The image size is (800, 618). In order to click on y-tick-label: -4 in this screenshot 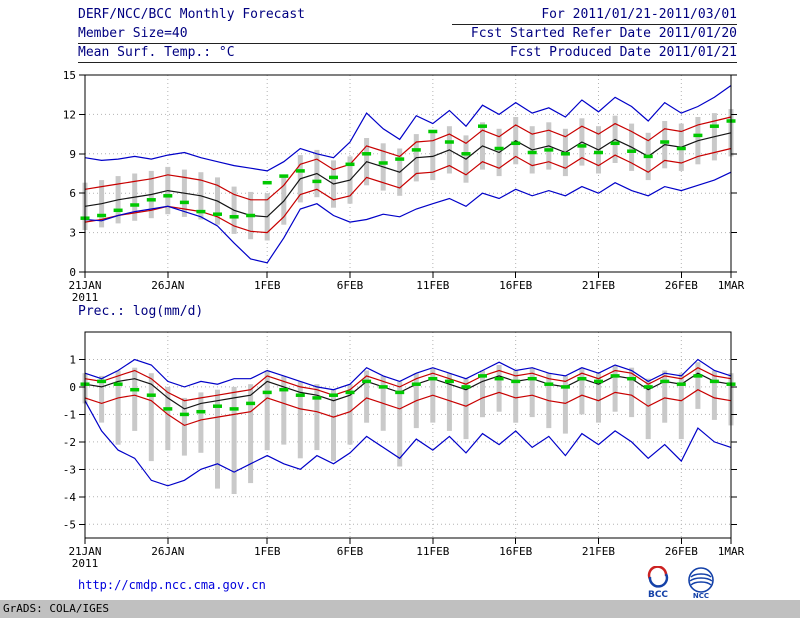, I will do `click(70, 497)`.